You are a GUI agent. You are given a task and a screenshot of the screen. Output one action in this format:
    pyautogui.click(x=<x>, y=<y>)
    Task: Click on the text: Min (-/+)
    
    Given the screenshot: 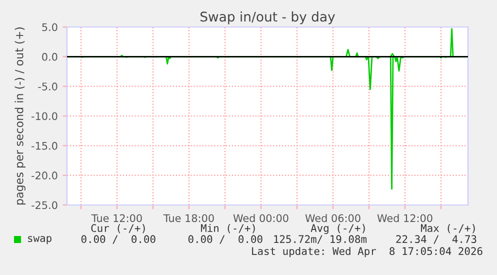 What is the action you would take?
    pyautogui.click(x=227, y=229)
    